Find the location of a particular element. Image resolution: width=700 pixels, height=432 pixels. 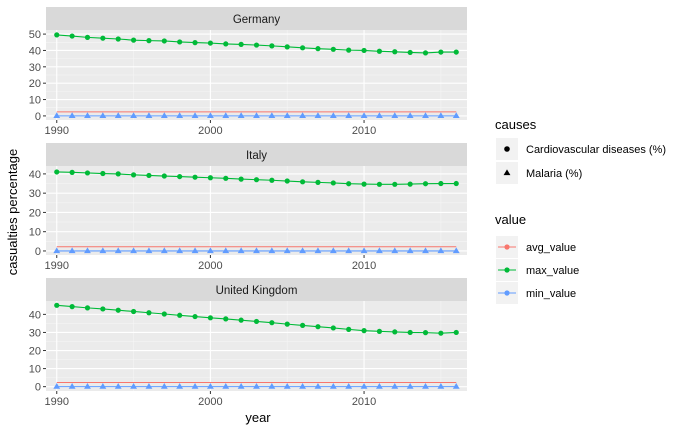

y-tick-label: 20 is located at coordinates (35, 213).